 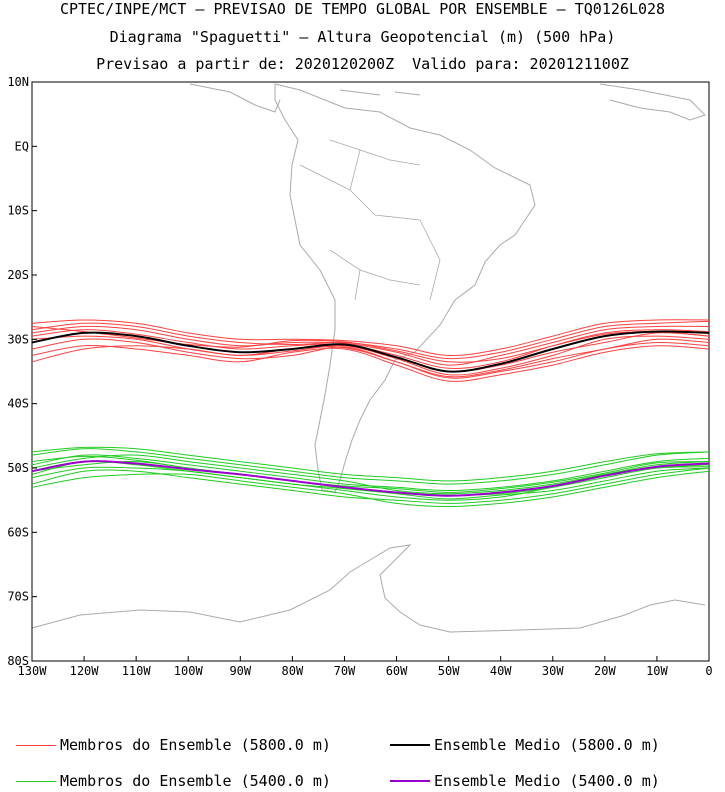 I want to click on legend-swatch-red, so click(x=36, y=745).